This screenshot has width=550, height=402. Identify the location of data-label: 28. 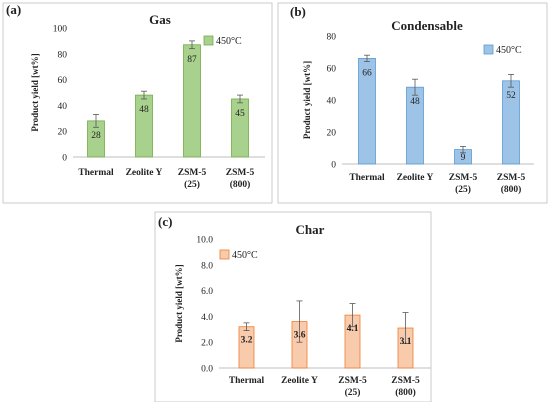
(96, 136).